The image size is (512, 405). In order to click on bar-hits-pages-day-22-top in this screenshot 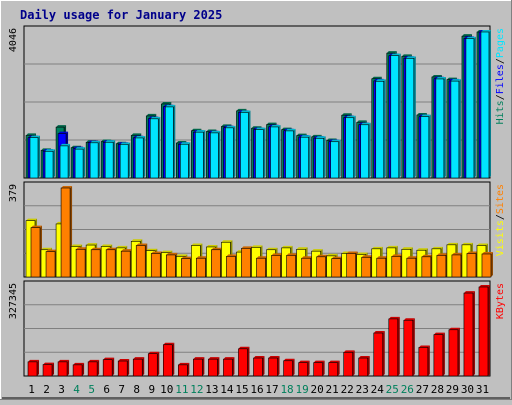, I will do `click(350, 116)`.